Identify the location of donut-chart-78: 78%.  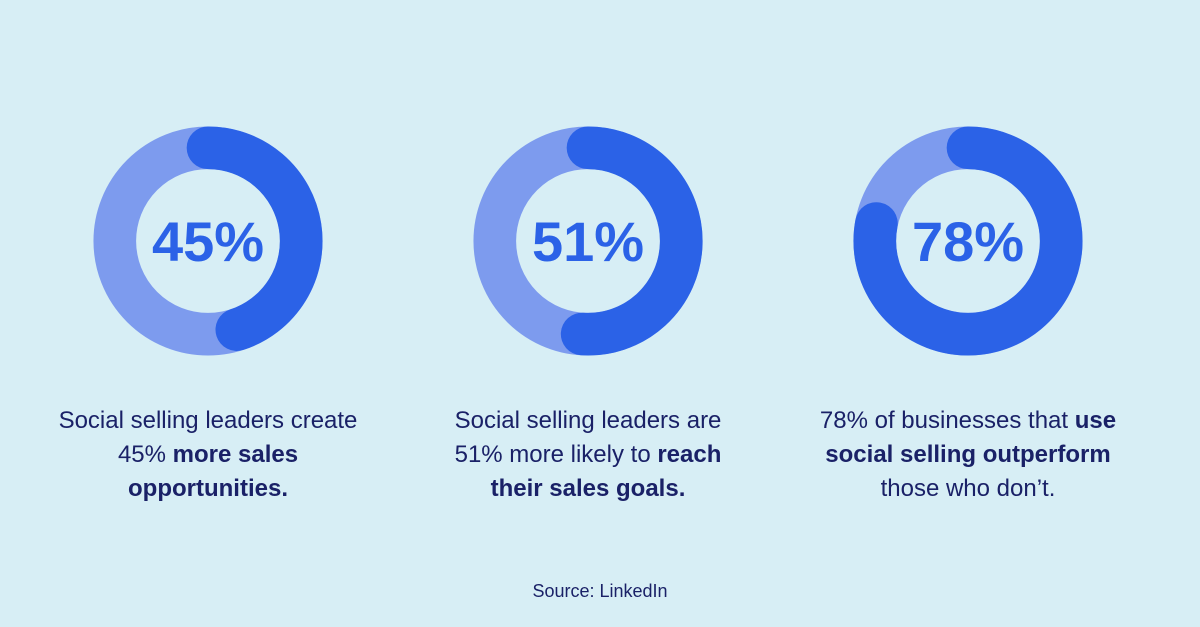
(968, 241).